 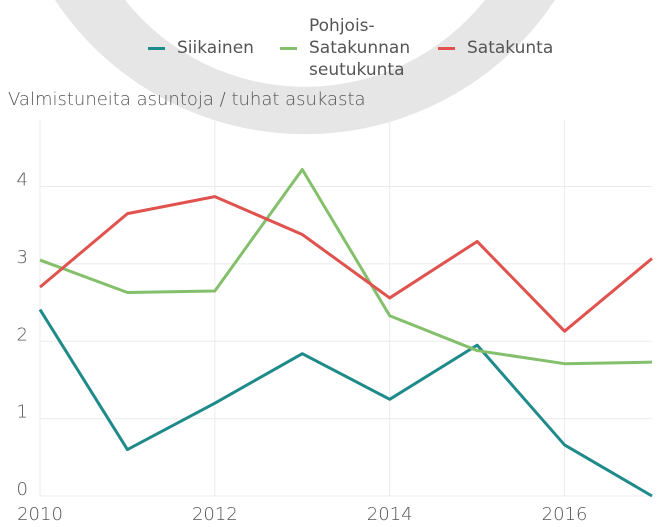 What do you see at coordinates (390, 514) in the screenshot?
I see `x-tick-label: 2014` at bounding box center [390, 514].